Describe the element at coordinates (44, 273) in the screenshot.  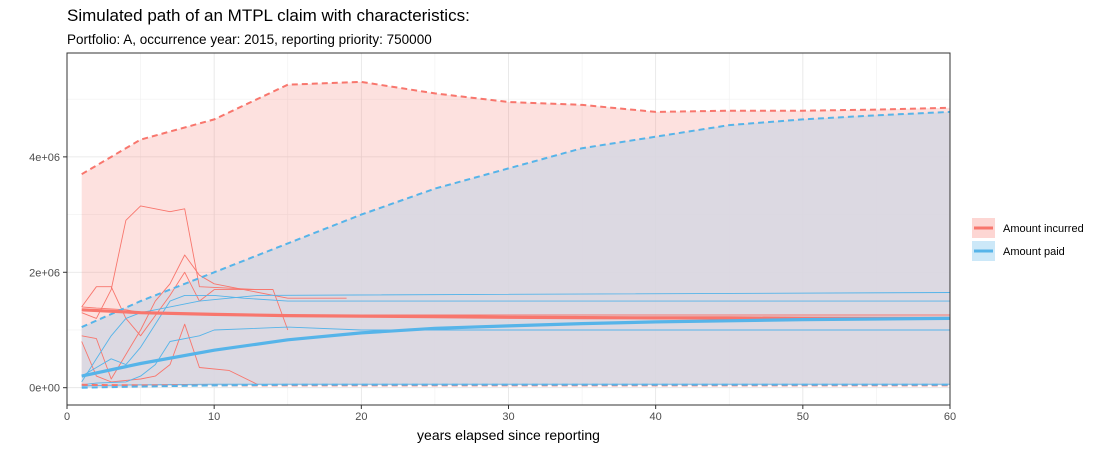
I see `y-tick-label-1: 2e+06` at that location.